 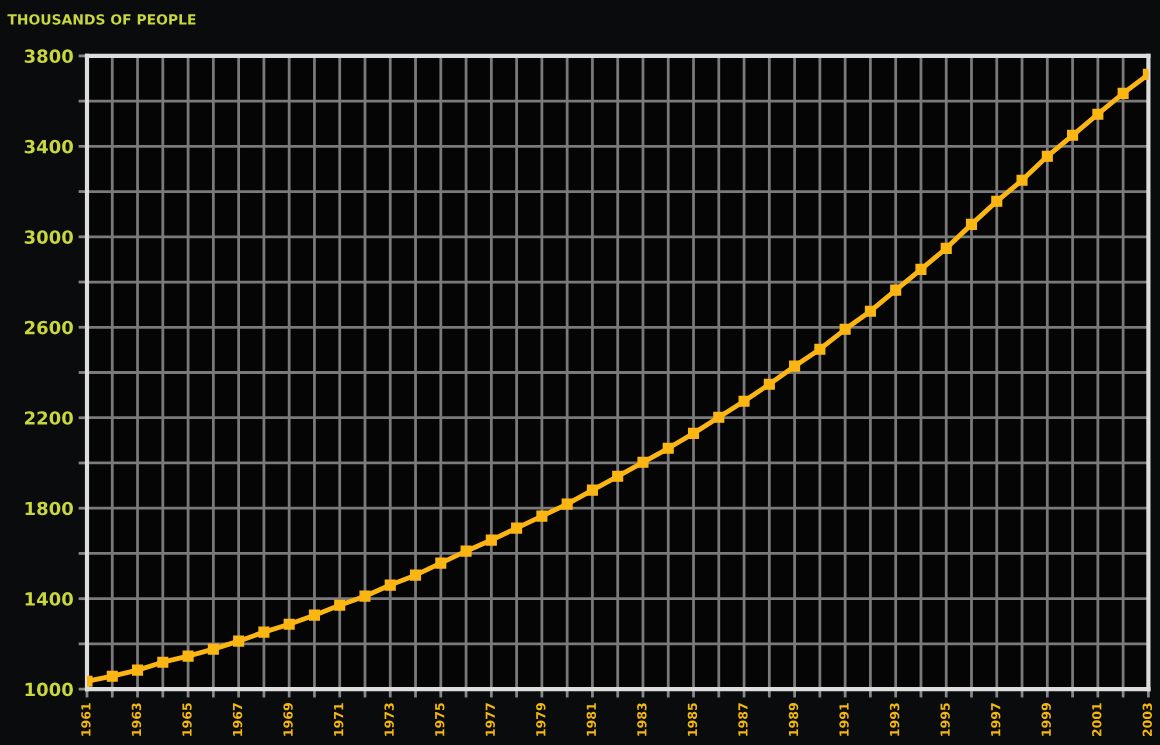 What do you see at coordinates (642, 719) in the screenshot?
I see `x-tick-label: 1983` at bounding box center [642, 719].